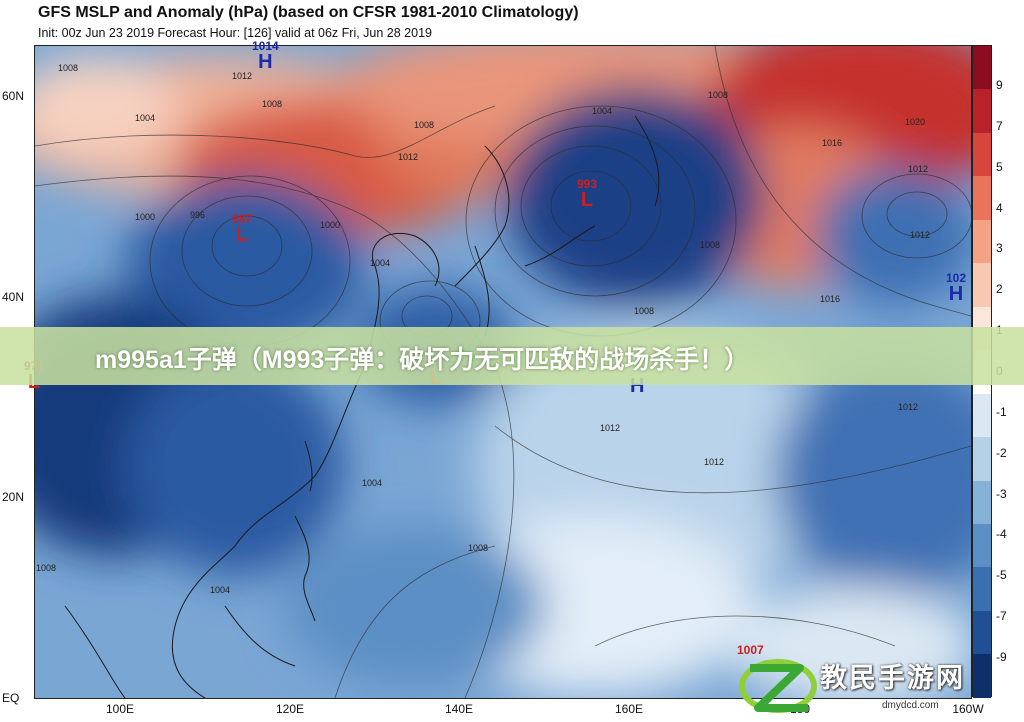  Describe the element at coordinates (459, 709) in the screenshot. I see `lon-label: 140E` at that location.